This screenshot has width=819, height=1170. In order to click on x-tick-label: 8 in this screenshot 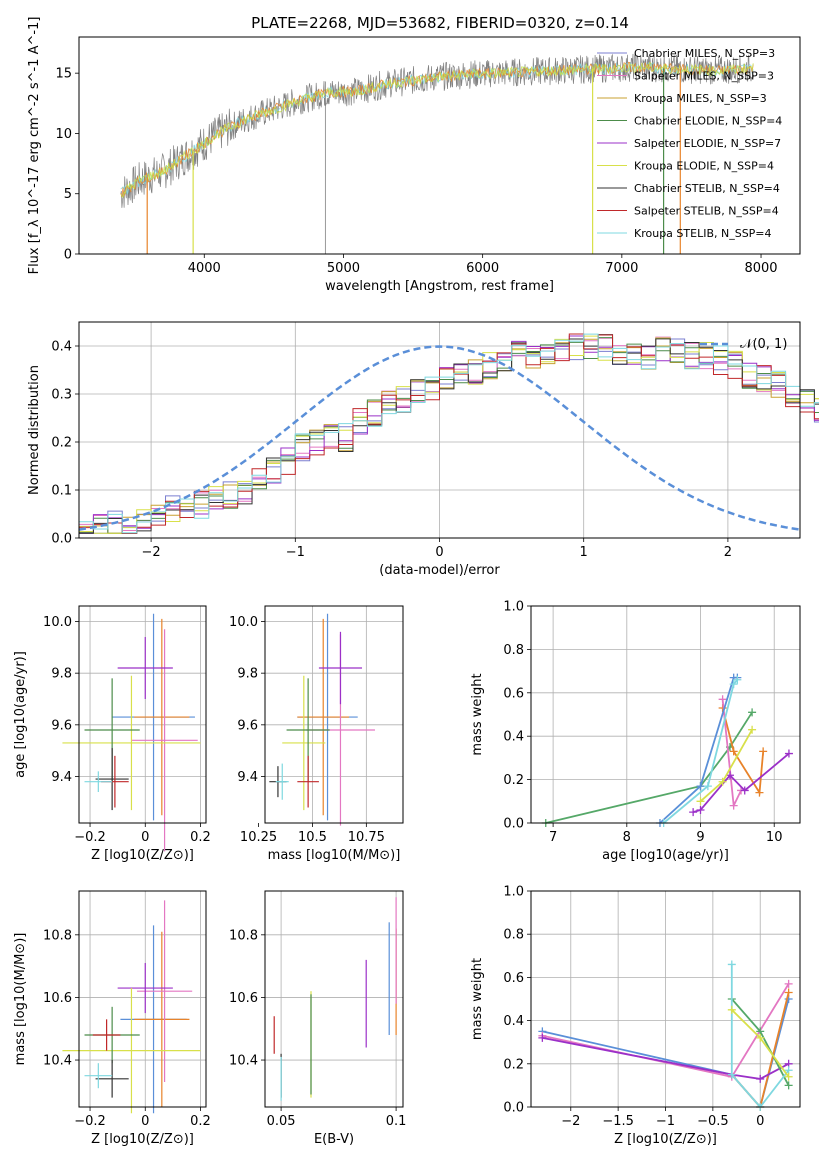, I will do `click(627, 837)`.